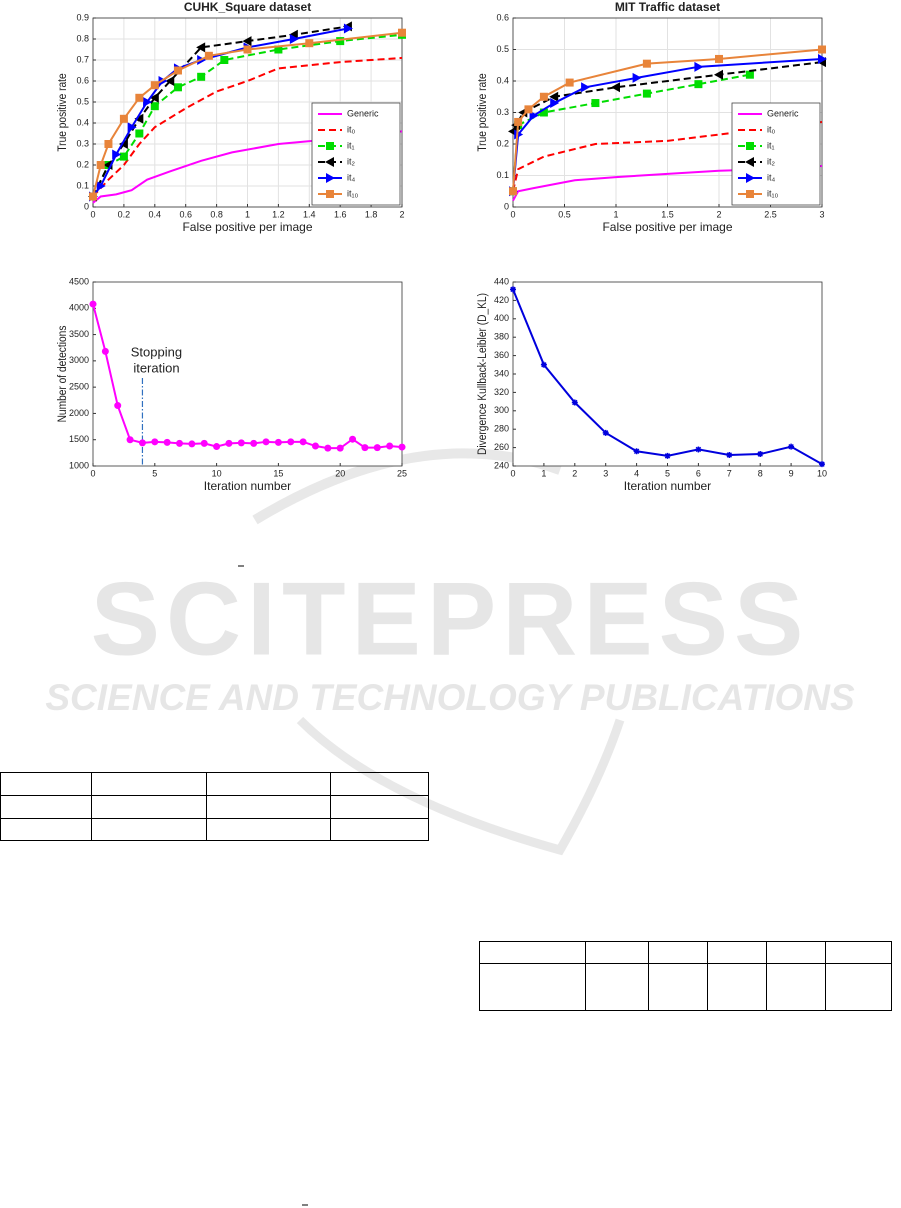 This screenshot has height=1208, width=901. I want to click on x-tick-label: 6, so click(698, 473).